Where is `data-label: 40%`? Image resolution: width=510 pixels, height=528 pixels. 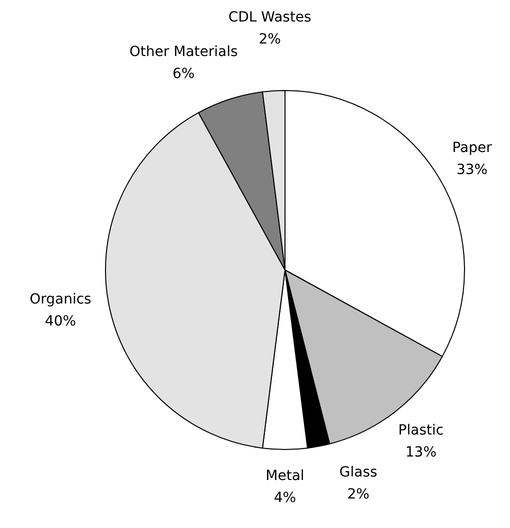 data-label: 40% is located at coordinates (60, 321).